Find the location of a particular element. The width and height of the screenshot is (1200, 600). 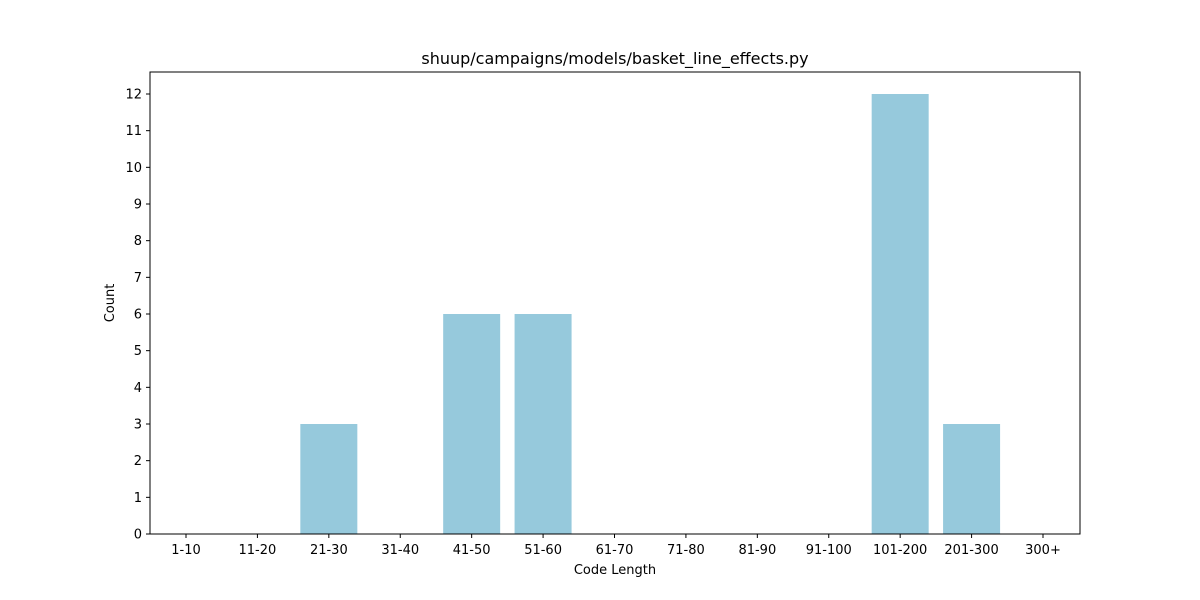

y-tick-label: 7 is located at coordinates (138, 278).